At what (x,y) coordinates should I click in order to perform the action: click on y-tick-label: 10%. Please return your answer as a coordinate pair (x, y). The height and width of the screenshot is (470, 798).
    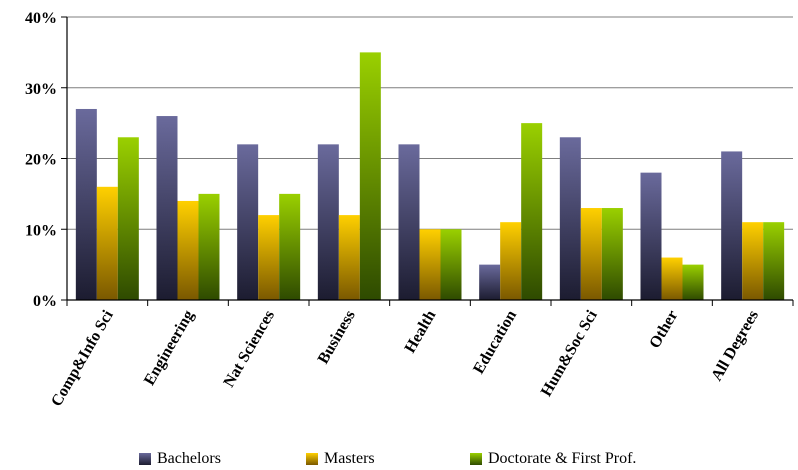
    Looking at the image, I should click on (41, 230).